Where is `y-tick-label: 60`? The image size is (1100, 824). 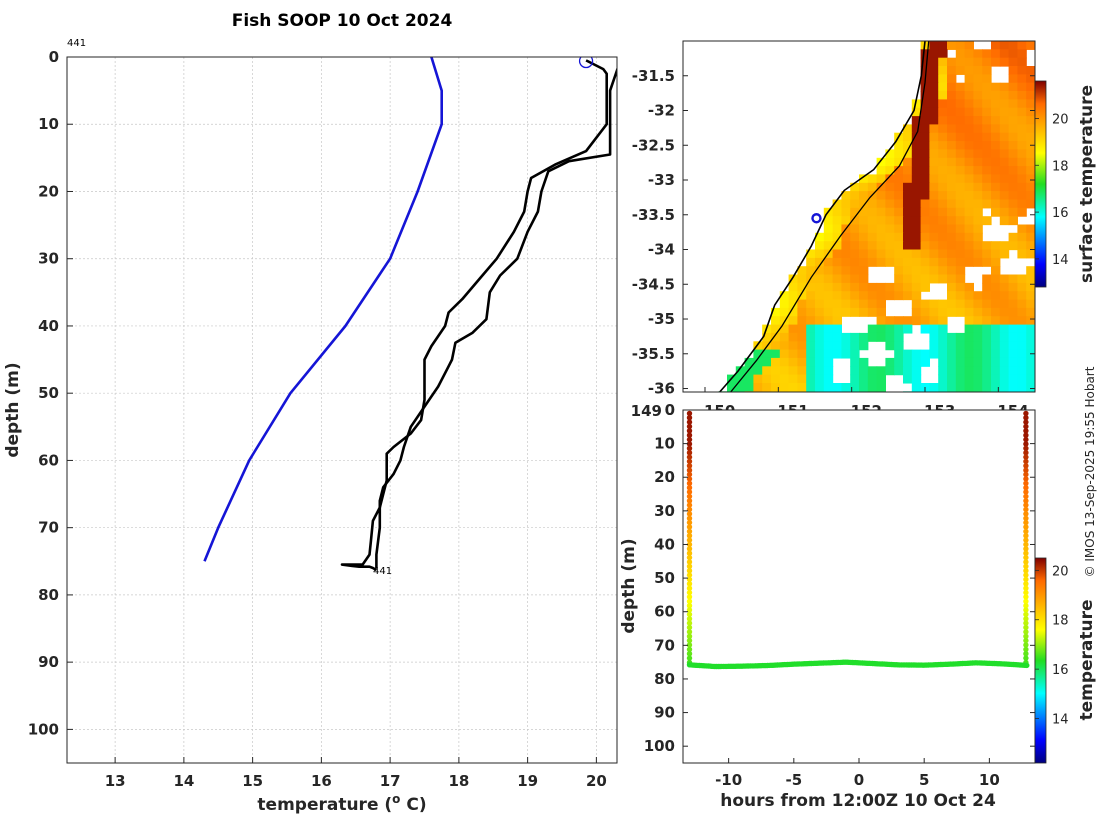
y-tick-label: 60 is located at coordinates (48, 460).